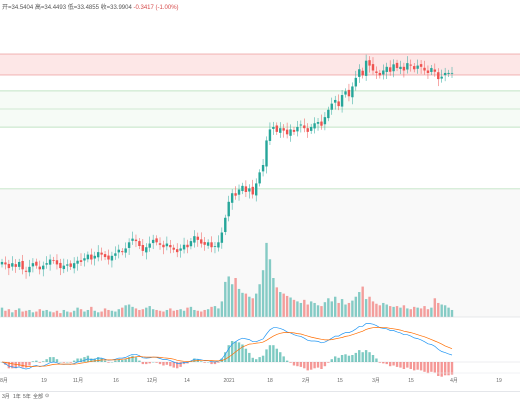  I want to click on timeframe-5y: 5年, so click(27, 397).